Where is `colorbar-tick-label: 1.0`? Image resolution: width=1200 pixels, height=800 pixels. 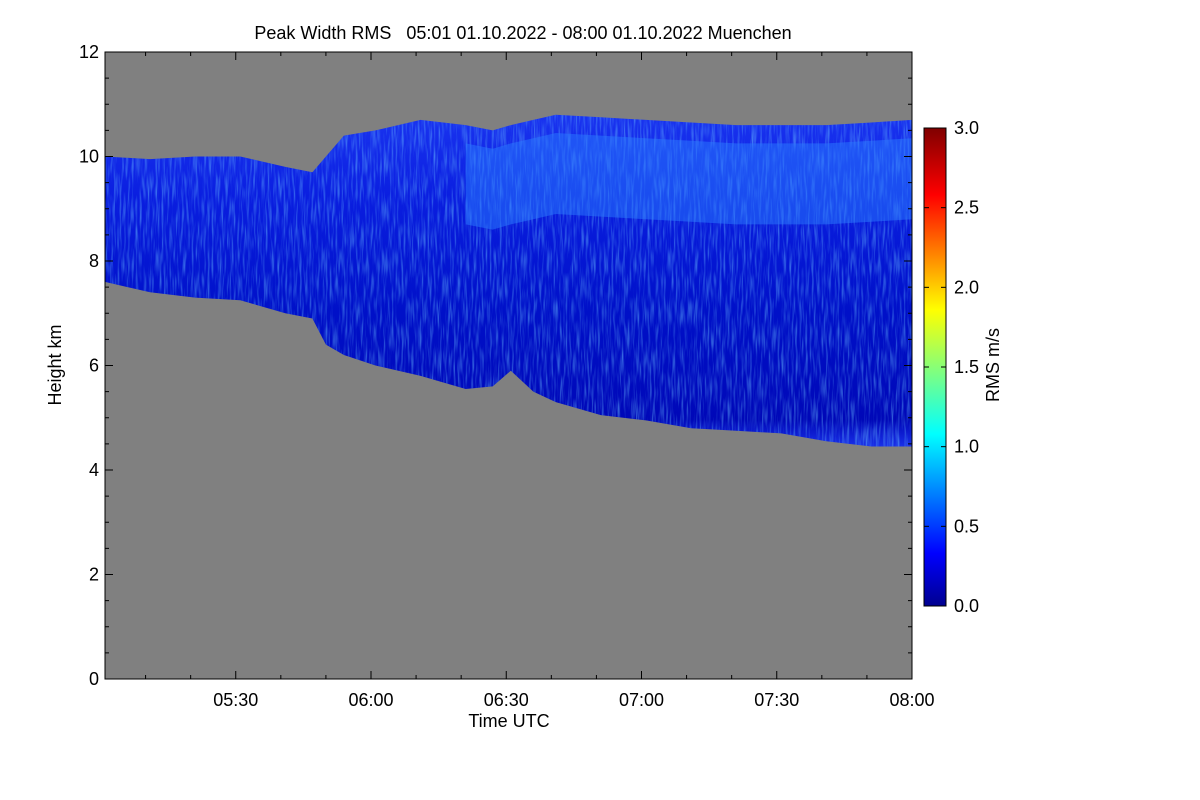 colorbar-tick-label: 1.0 is located at coordinates (966, 447).